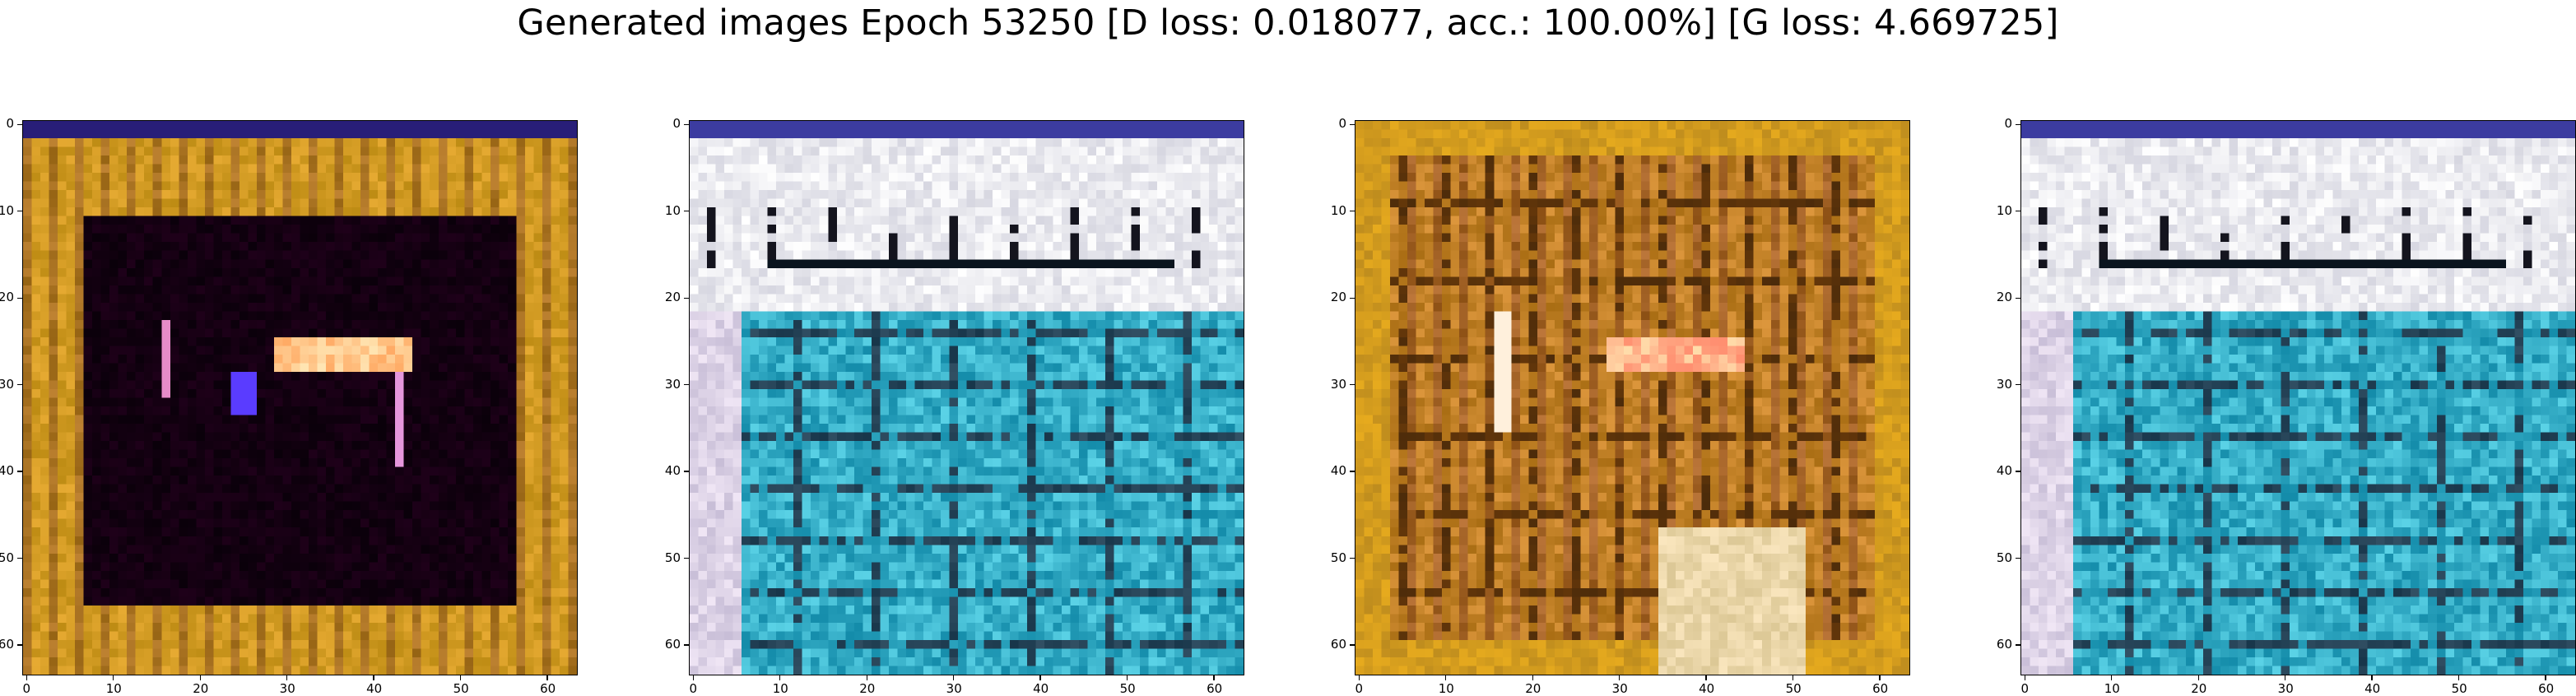 This screenshot has height=696, width=2576. I want to click on generated-image-2-xtick-label: 10, so click(780, 688).